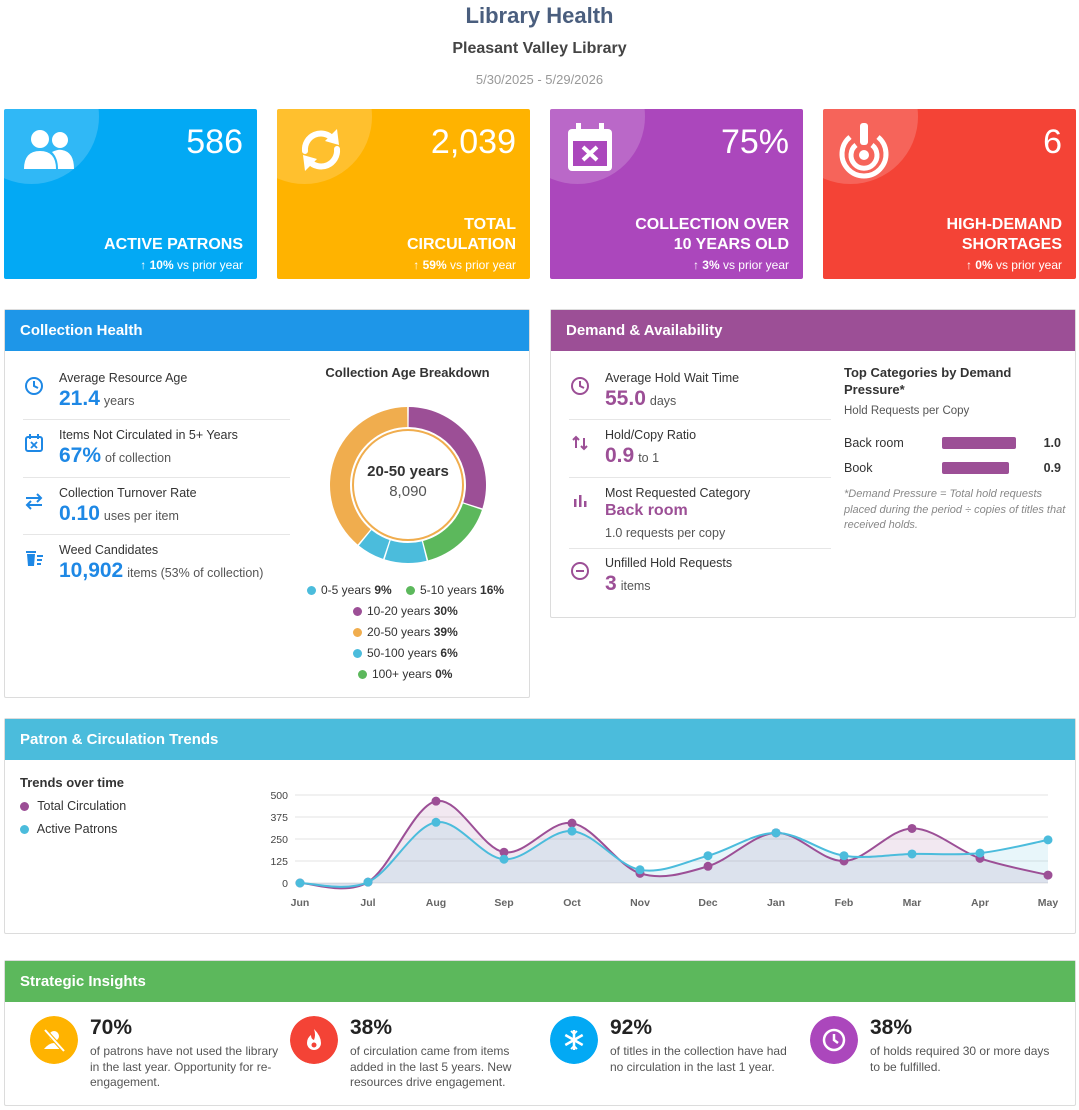 Image resolution: width=1079 pixels, height=1110 pixels. What do you see at coordinates (611, 583) in the screenshot?
I see `metric-value: 3` at bounding box center [611, 583].